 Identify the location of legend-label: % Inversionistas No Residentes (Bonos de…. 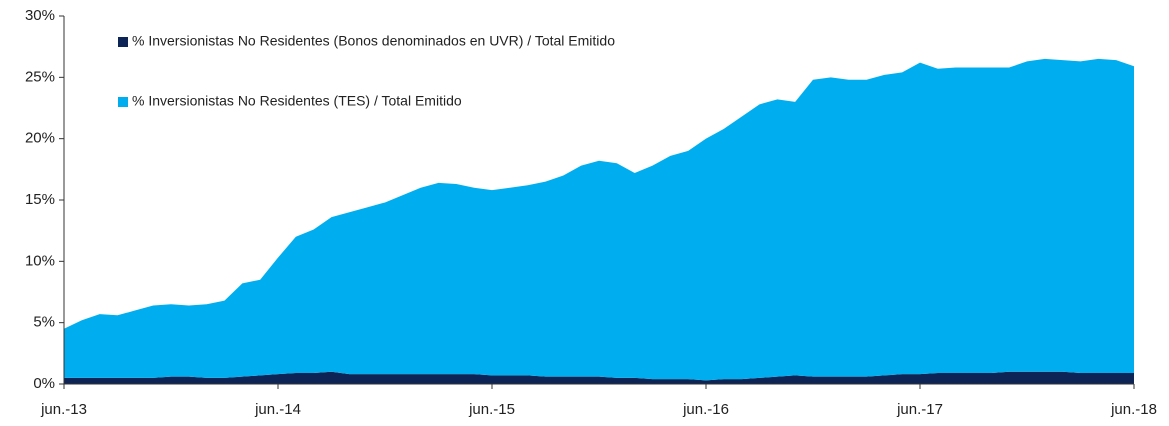
(373, 41).